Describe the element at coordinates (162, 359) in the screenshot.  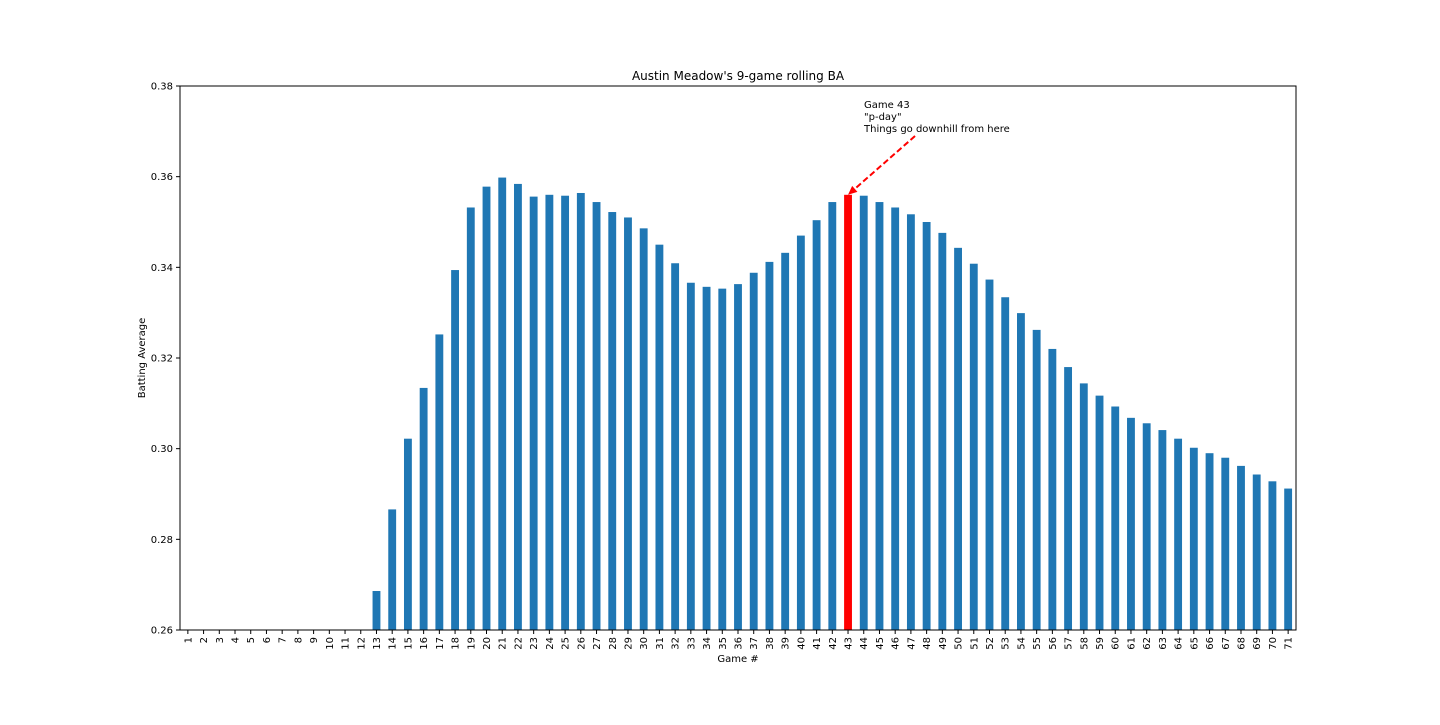
I see `y-tick-label: 0.32` at that location.